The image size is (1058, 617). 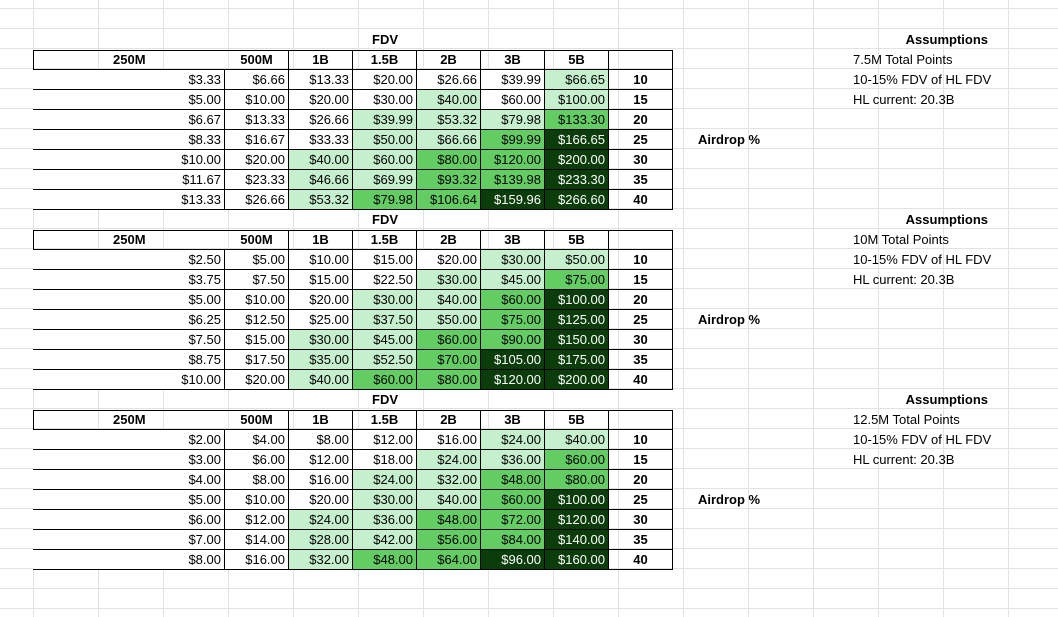 What do you see at coordinates (129, 280) in the screenshot?
I see `value-cell: $3.75` at bounding box center [129, 280].